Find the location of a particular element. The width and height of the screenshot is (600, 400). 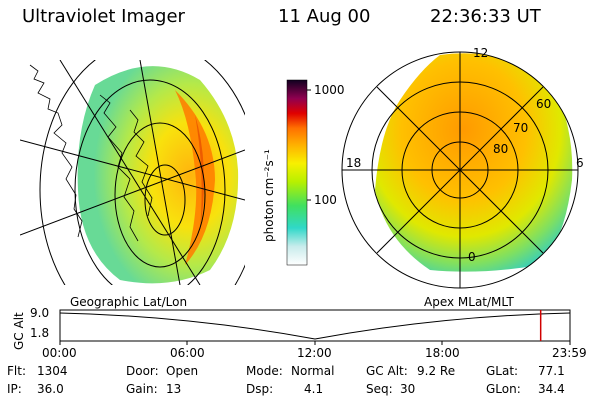

lat-label-60: 60 is located at coordinates (544, 104).